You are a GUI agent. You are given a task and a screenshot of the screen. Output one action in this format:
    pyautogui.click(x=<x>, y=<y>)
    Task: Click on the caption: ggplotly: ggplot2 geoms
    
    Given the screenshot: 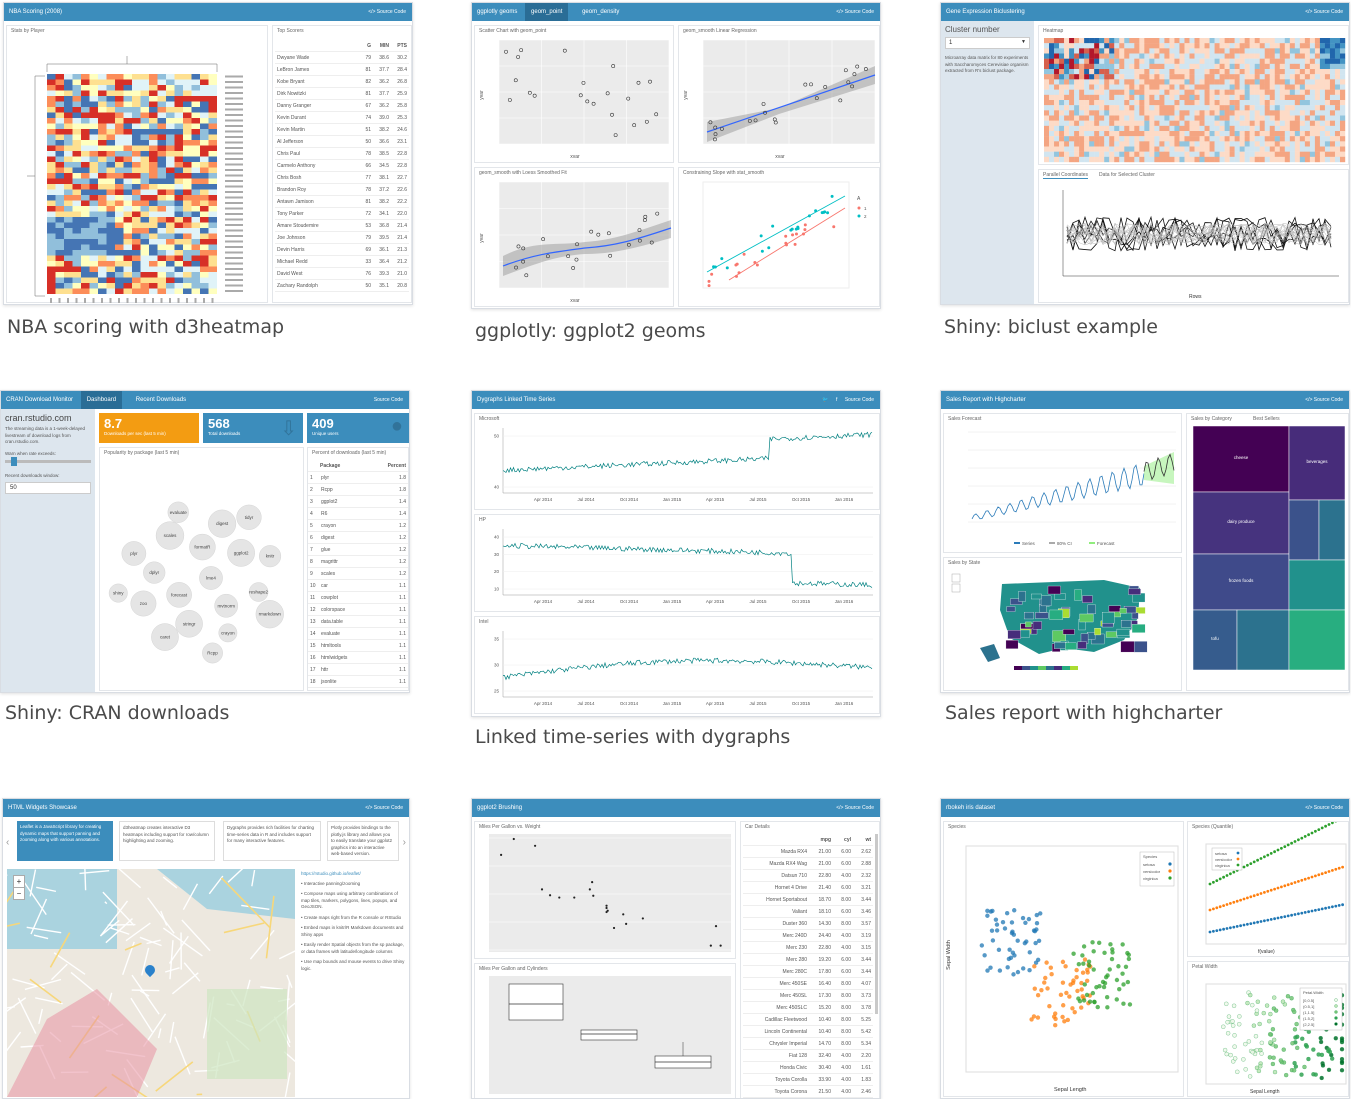 What is the action you would take?
    pyautogui.click(x=590, y=331)
    